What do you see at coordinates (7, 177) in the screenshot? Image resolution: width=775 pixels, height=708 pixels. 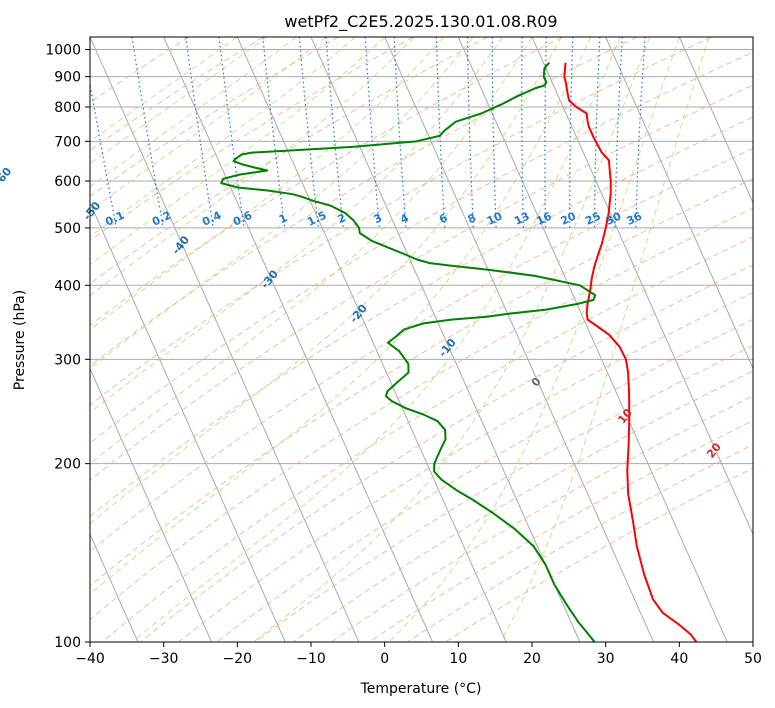 I see `isotherm-label: -60` at bounding box center [7, 177].